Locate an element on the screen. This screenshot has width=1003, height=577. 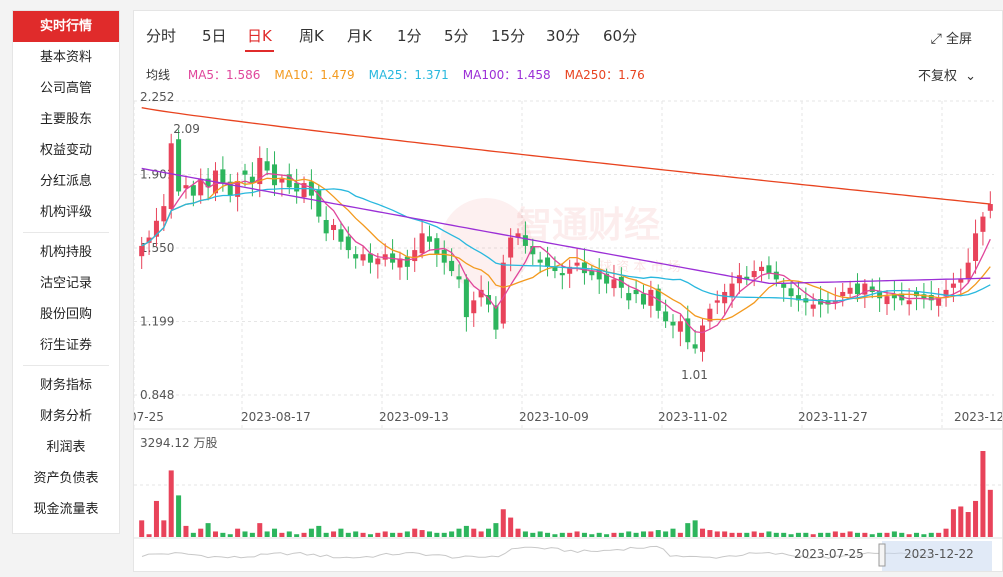
sidebar-item: 主要股东 is located at coordinates (65, 119).